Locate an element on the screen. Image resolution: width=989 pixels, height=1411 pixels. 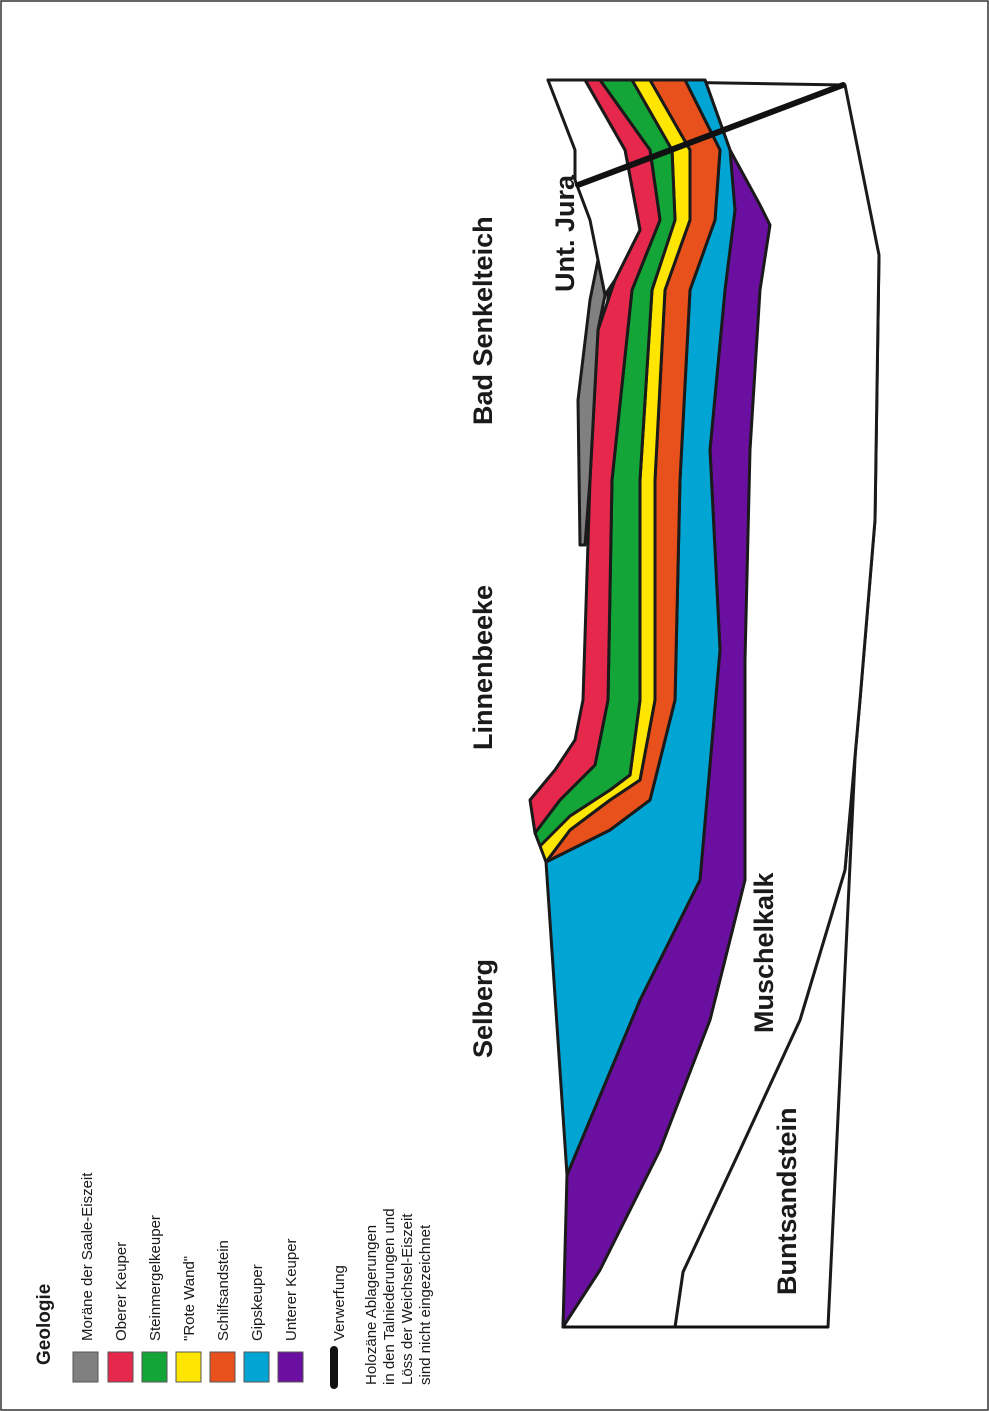
place-selberg: Selberg is located at coordinates (483, 1008).